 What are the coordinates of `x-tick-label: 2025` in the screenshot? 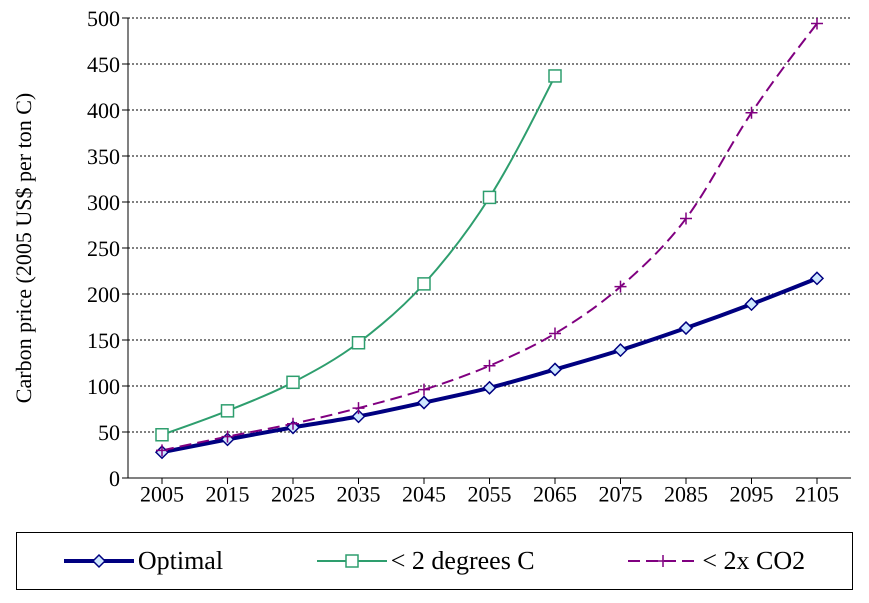 It's located at (293, 494).